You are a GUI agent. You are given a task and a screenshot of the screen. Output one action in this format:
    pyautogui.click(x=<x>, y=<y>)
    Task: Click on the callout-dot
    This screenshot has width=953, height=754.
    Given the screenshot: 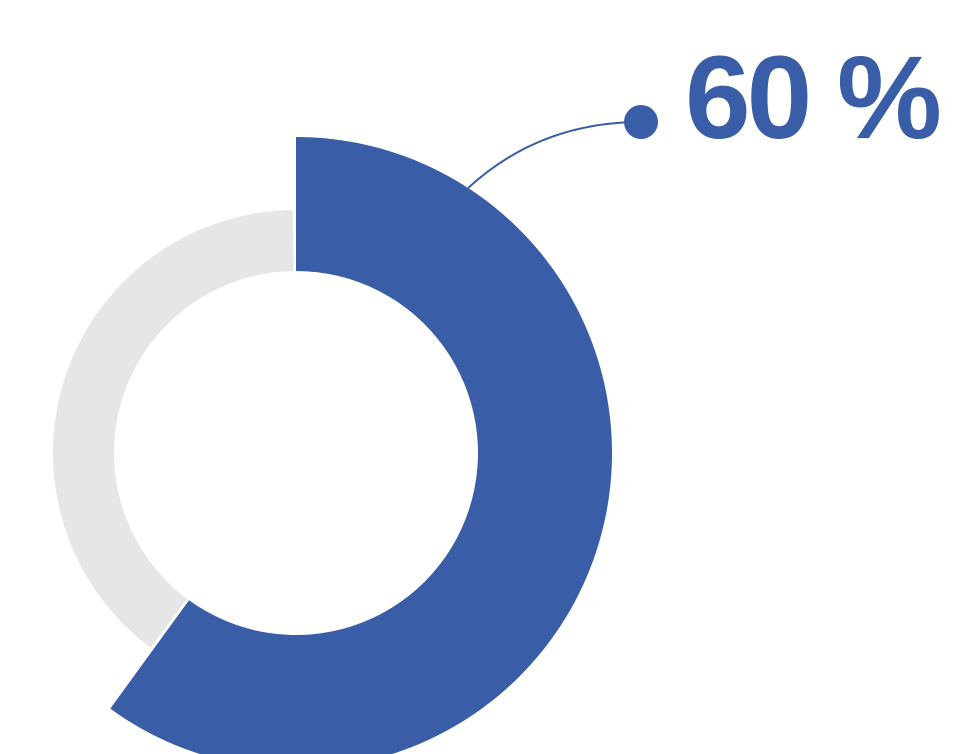 What is the action you would take?
    pyautogui.click(x=641, y=122)
    